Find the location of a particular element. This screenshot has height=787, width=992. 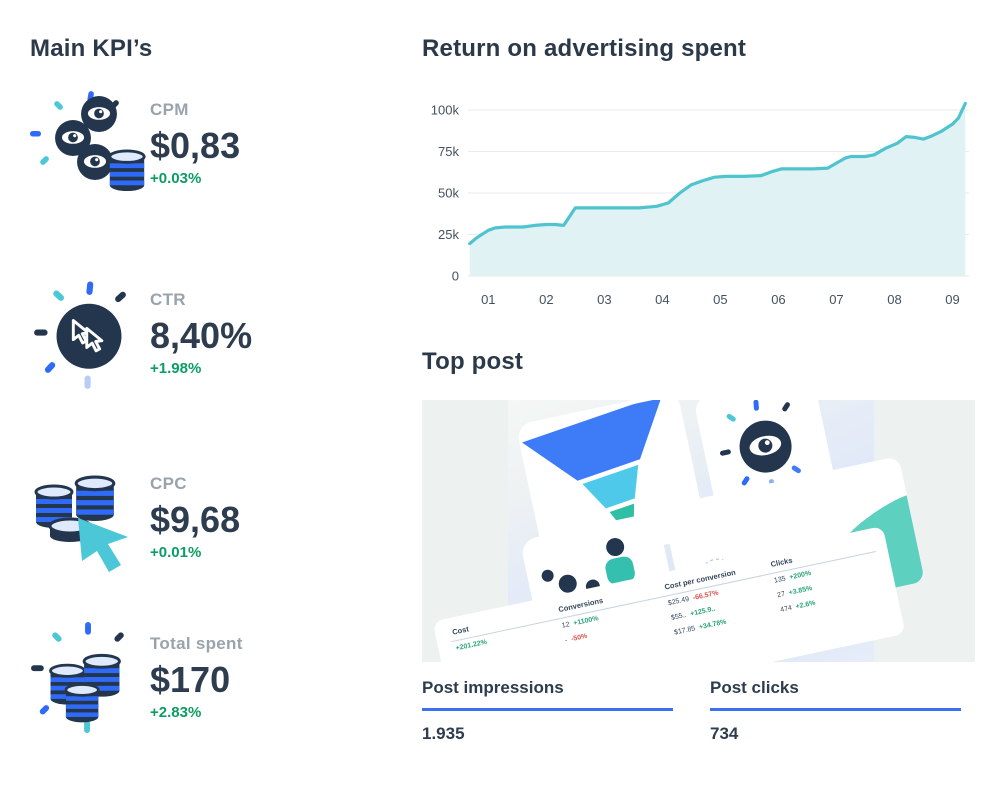

post-impressions-underline is located at coordinates (547, 709).